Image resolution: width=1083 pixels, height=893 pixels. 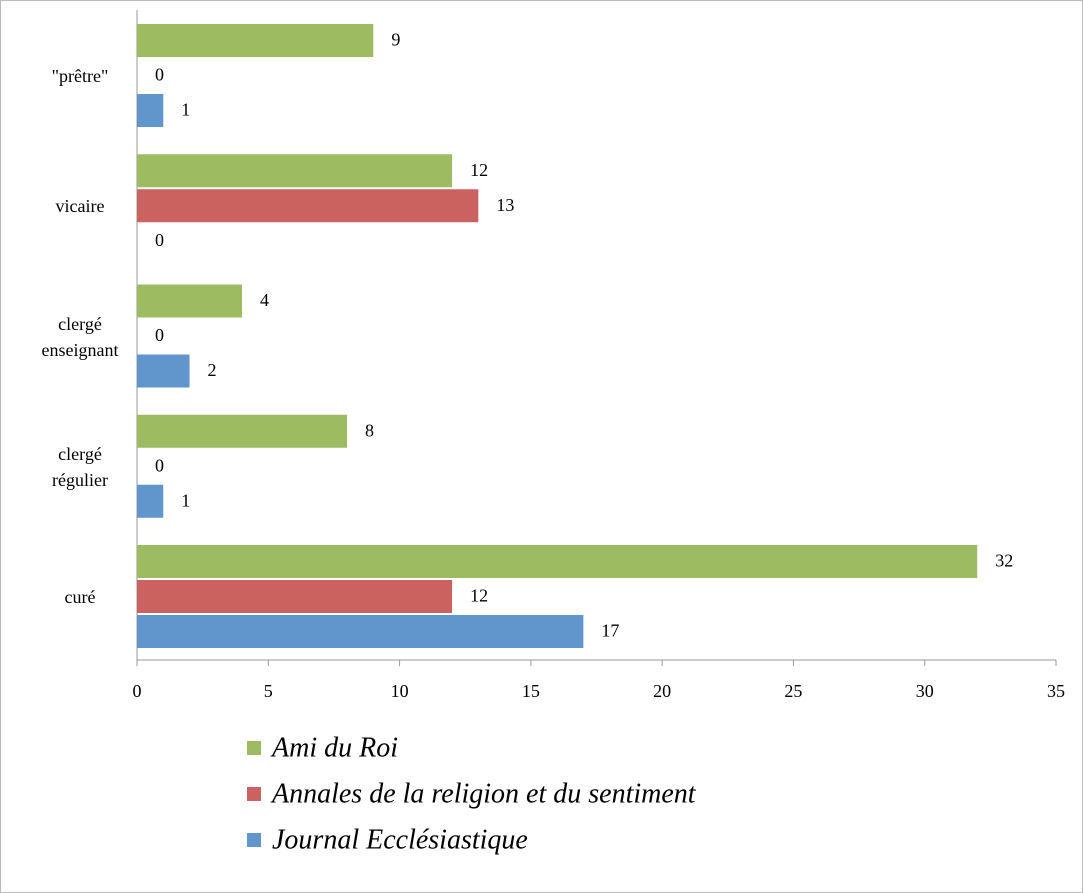 I want to click on y-tick-label: clergé enseignant, so click(x=80, y=336).